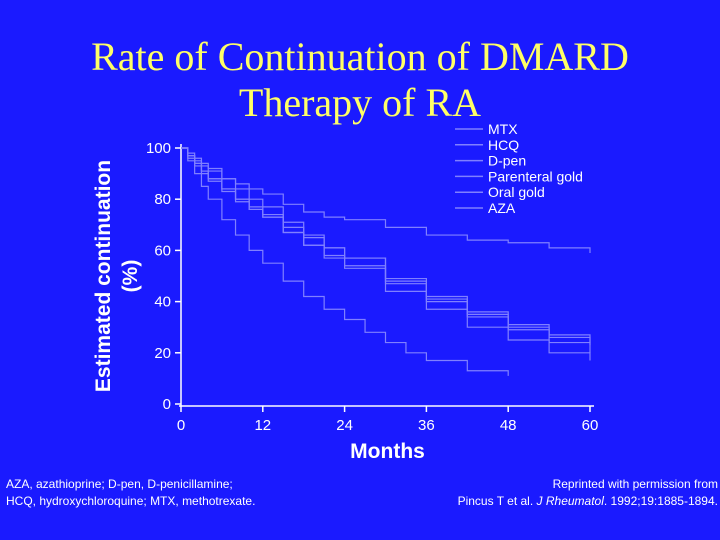 This screenshot has height=540, width=720. I want to click on y-axis-label: Estimated continuation, so click(103, 276).